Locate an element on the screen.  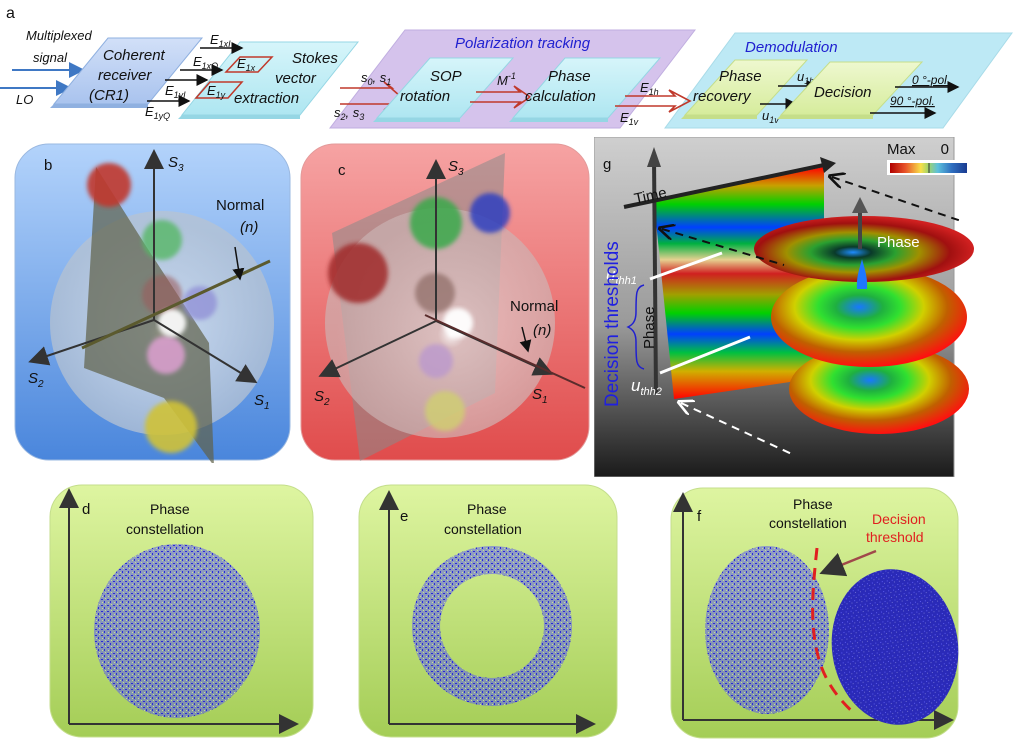
label-e1x: E1x is located at coordinates (246, 64).